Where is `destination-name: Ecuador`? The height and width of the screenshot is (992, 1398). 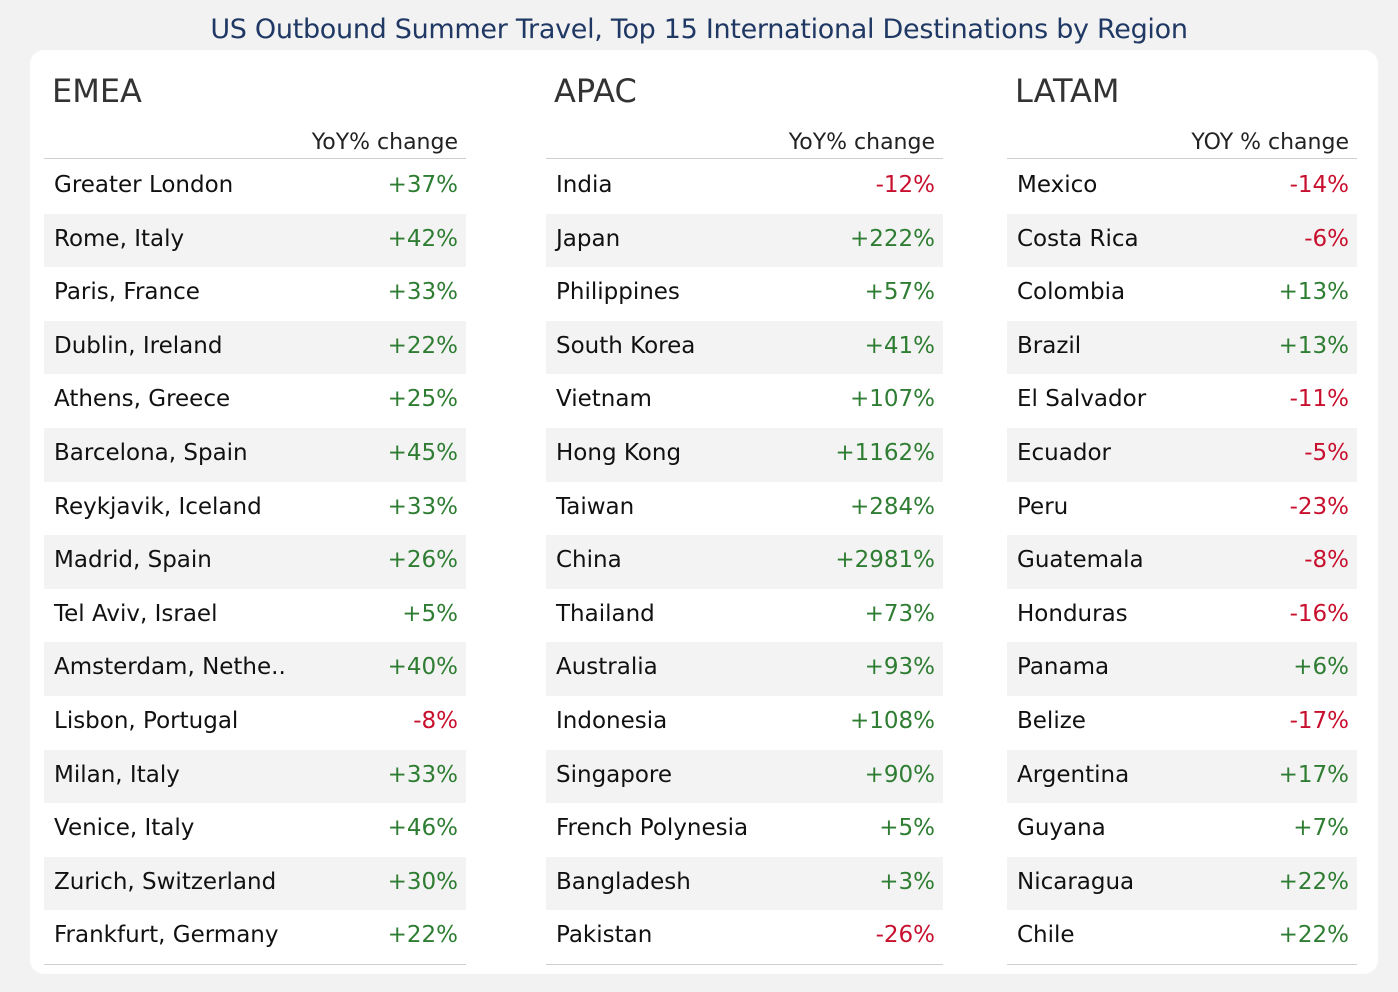 destination-name: Ecuador is located at coordinates (1064, 452).